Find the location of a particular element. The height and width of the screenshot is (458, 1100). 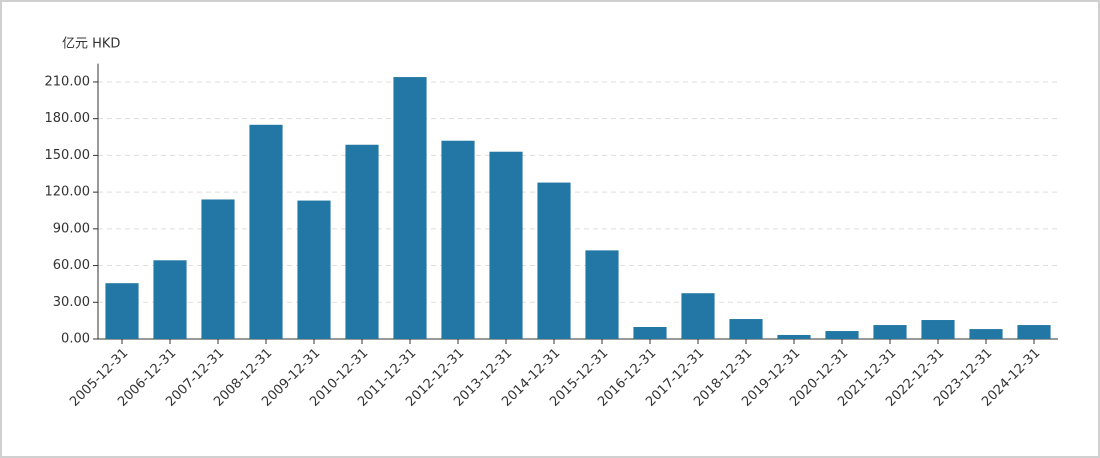

y-tick-label: 120.00 is located at coordinates (68, 192).